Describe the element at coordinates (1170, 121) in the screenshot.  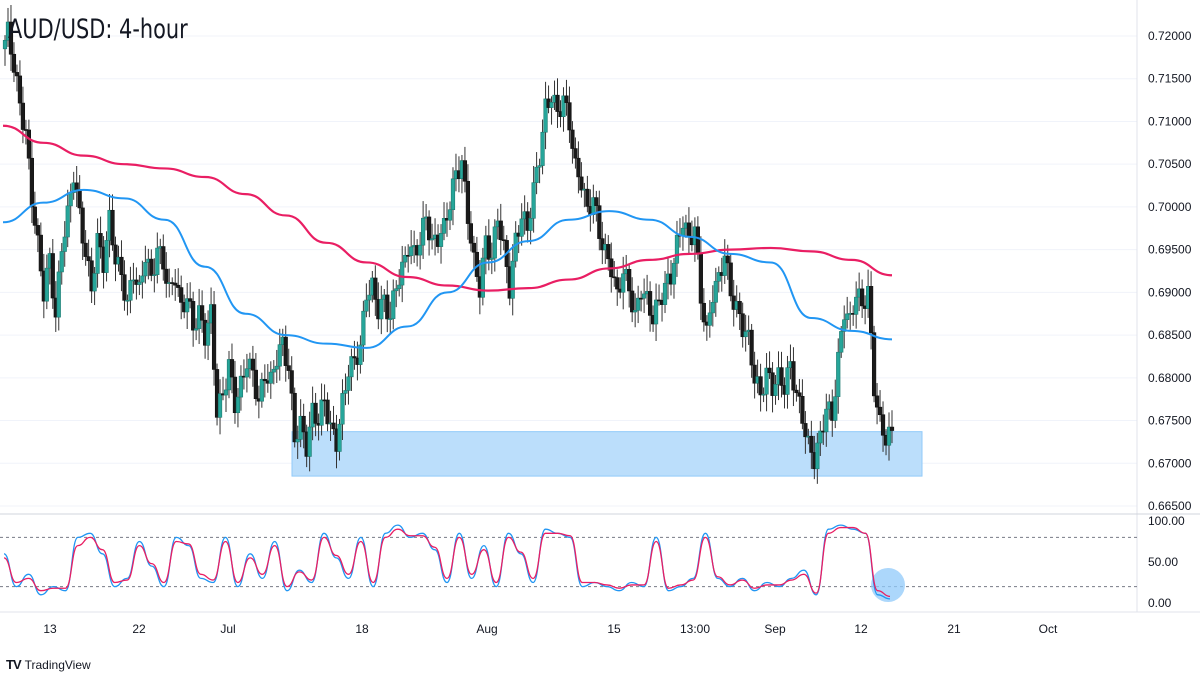
I see `price-tick-label: 0.71000` at that location.